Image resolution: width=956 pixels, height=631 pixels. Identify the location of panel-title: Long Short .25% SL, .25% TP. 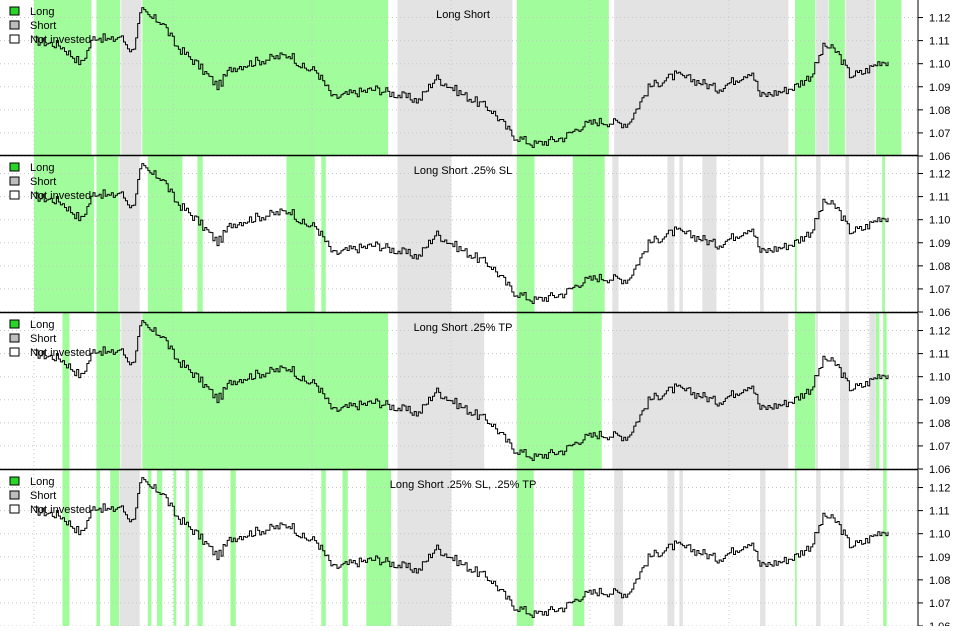
(463, 485).